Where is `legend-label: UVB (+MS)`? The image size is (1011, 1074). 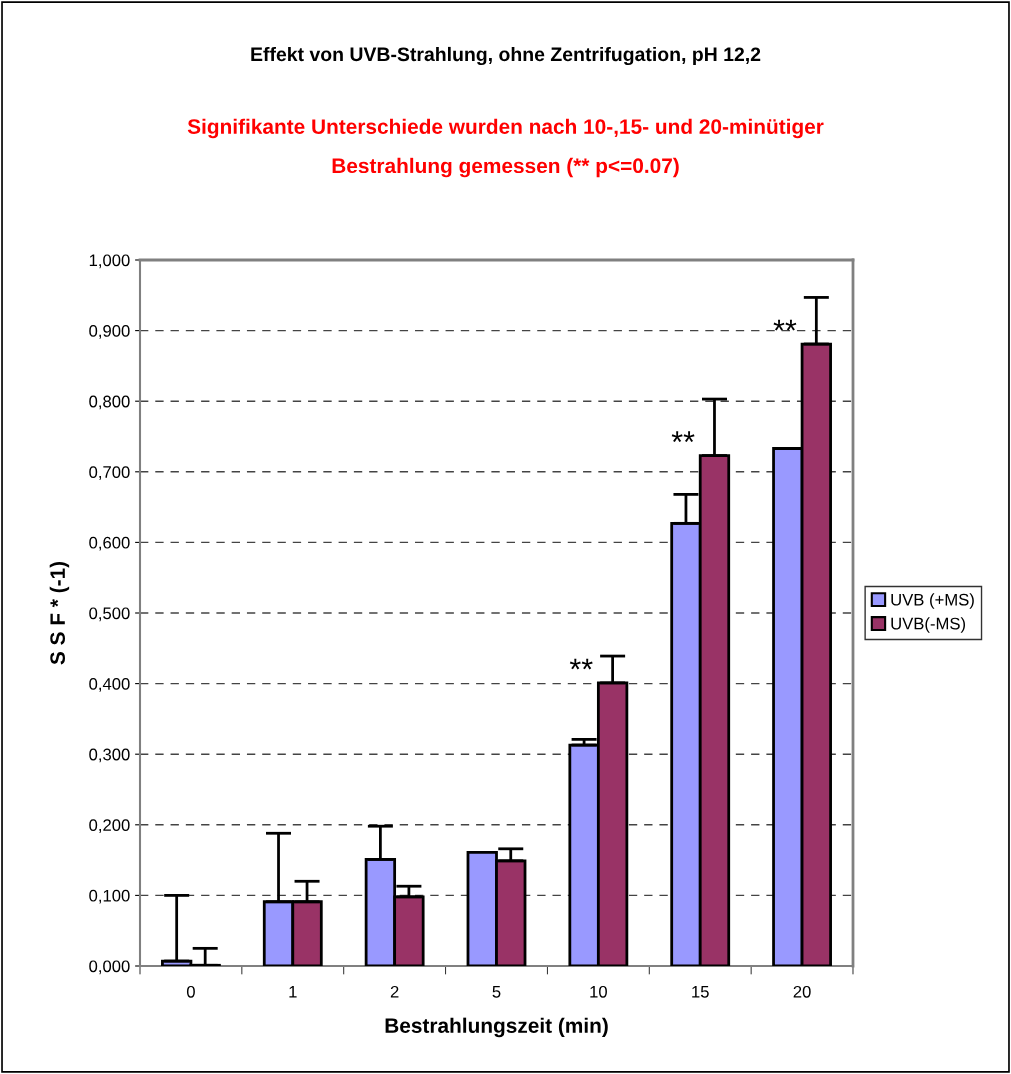 legend-label: UVB (+MS) is located at coordinates (932, 601).